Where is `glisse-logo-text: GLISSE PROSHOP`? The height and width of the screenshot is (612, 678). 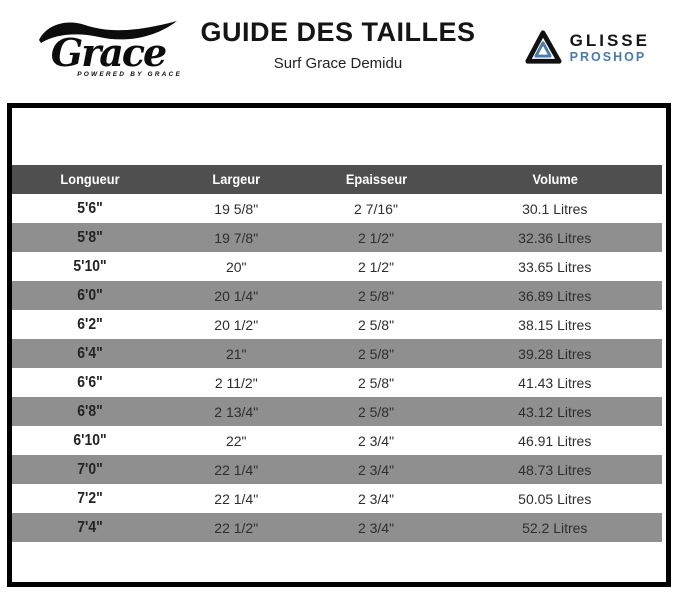 glisse-logo-text: GLISSE PROSHOP is located at coordinates (610, 48).